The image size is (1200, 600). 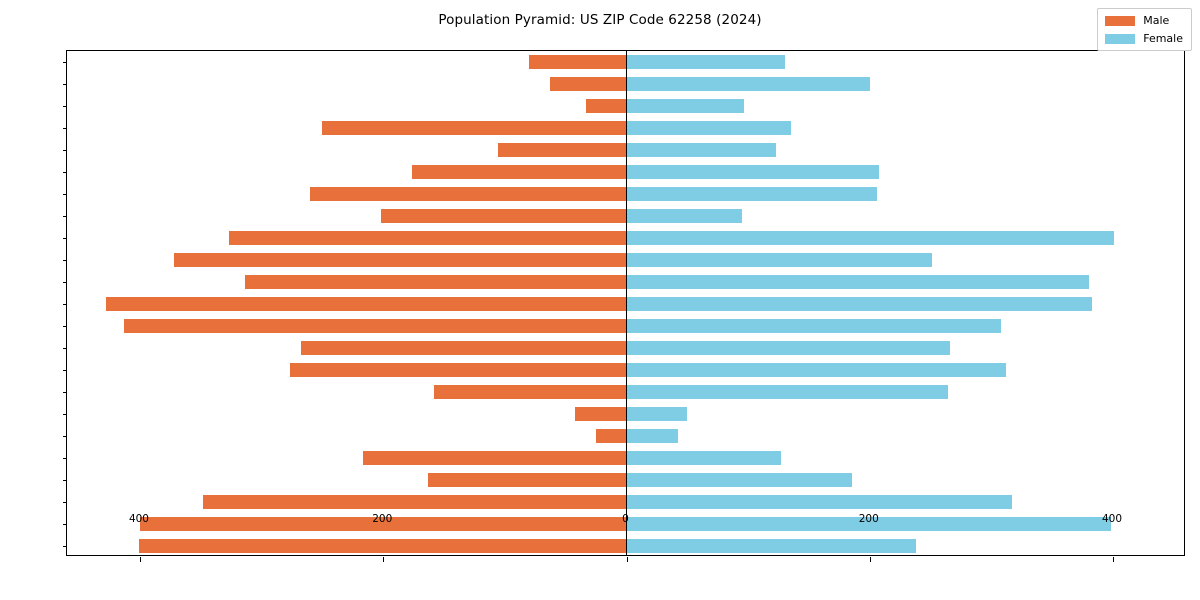 I want to click on legend-item: Male, so click(x=1144, y=20).